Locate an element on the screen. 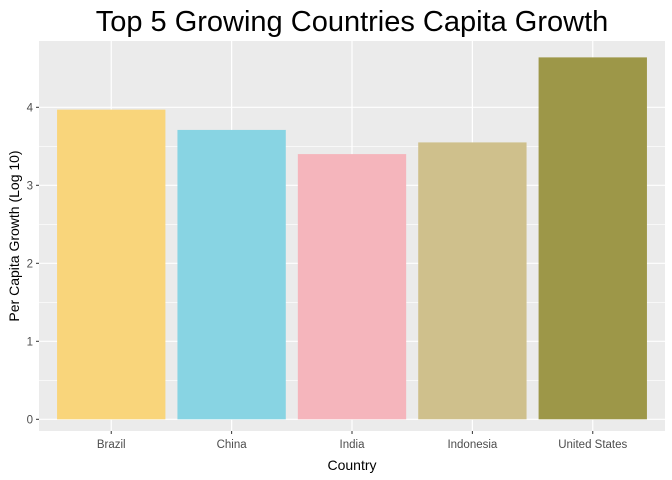  y-tick-label: 3 is located at coordinates (30, 186).